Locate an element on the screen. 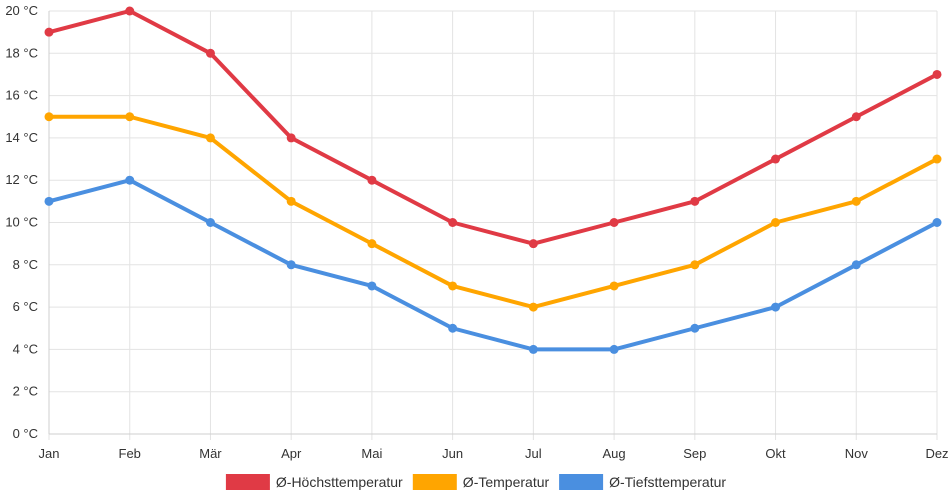 The height and width of the screenshot is (500, 952). y-tick-label: 16 °C is located at coordinates (21, 95).